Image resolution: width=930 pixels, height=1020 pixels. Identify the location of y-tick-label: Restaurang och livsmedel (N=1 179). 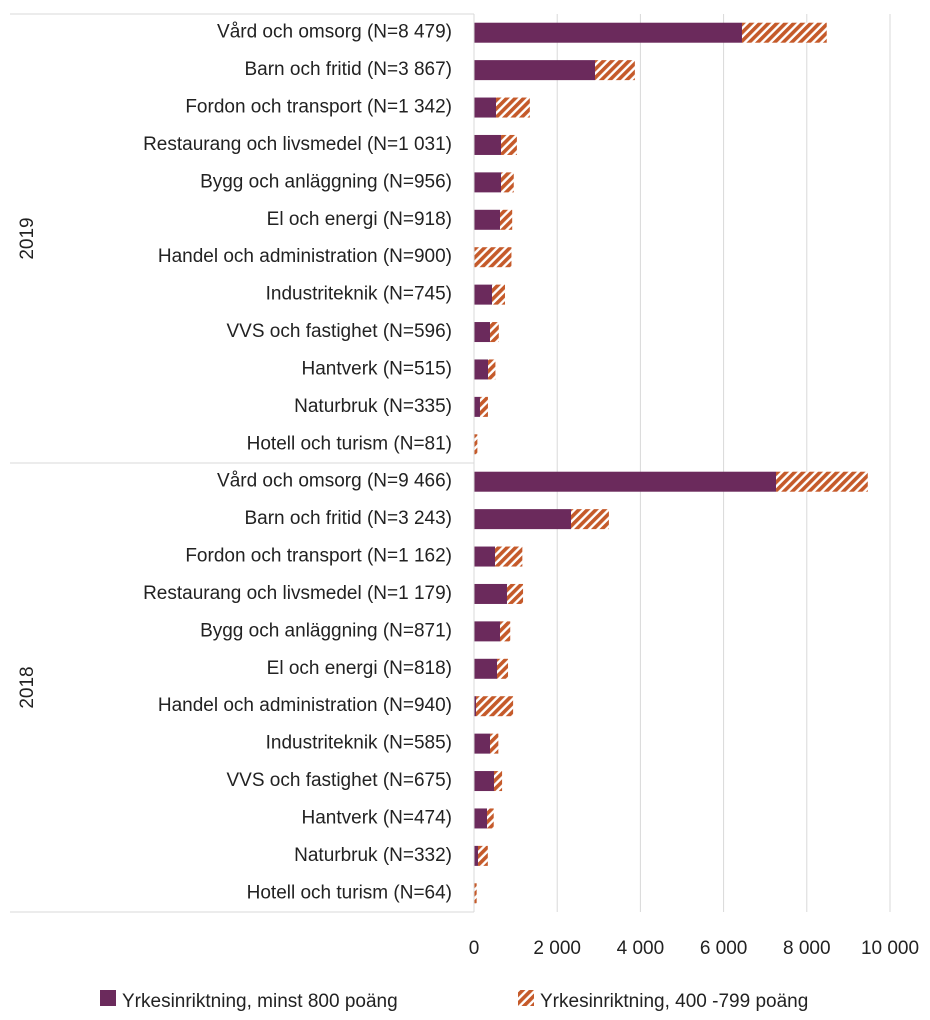
(297, 593).